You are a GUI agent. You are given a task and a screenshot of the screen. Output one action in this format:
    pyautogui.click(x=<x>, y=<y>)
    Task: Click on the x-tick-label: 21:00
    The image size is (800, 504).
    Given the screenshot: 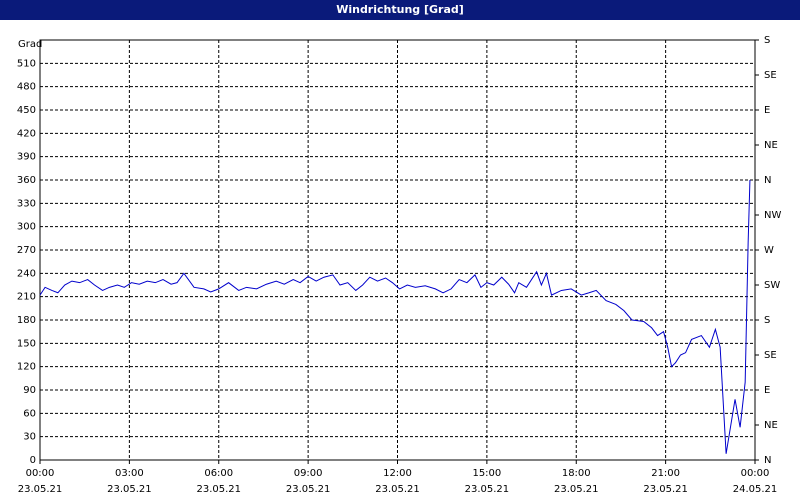 What is the action you would take?
    pyautogui.click(x=665, y=473)
    